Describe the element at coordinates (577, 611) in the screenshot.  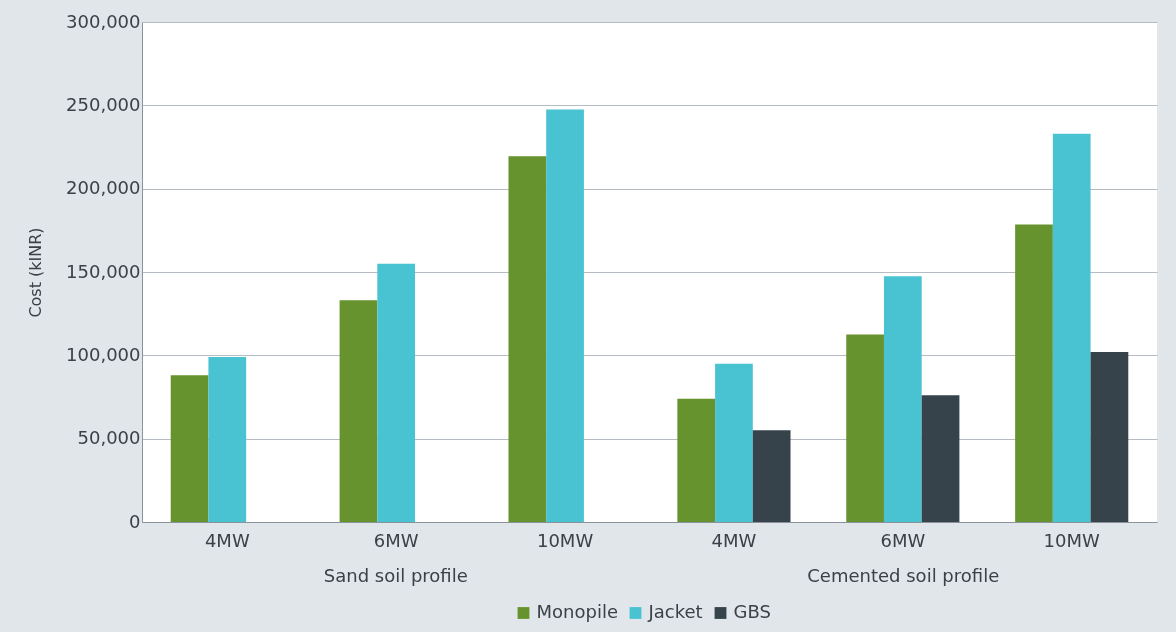
I see `legend-label: Monopile` at that location.